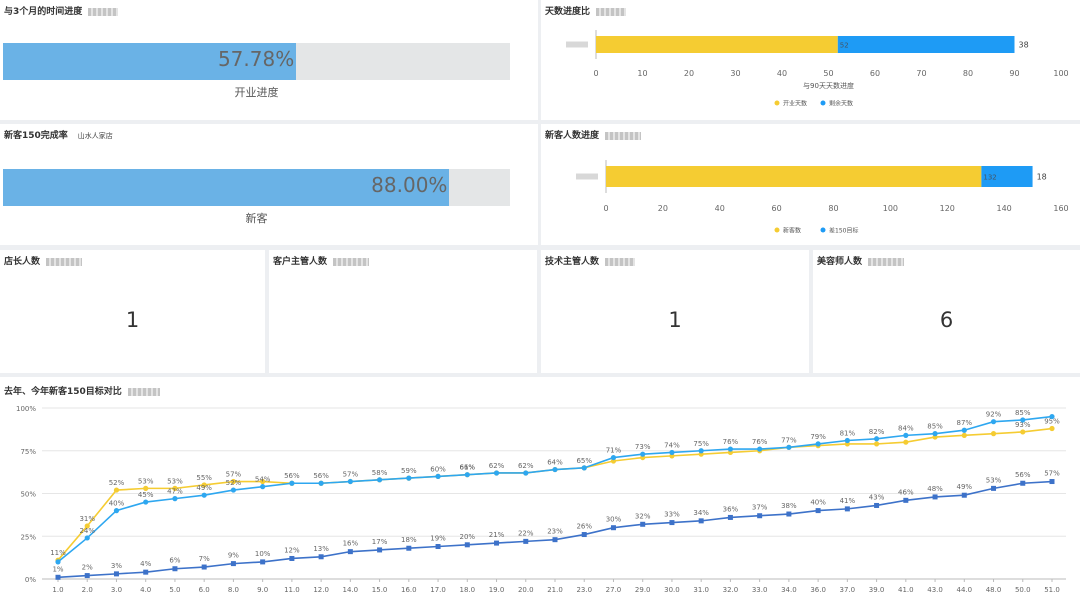 The image size is (1080, 597). Describe the element at coordinates (146, 495) in the screenshot. I see `data-label: 45%` at that location.